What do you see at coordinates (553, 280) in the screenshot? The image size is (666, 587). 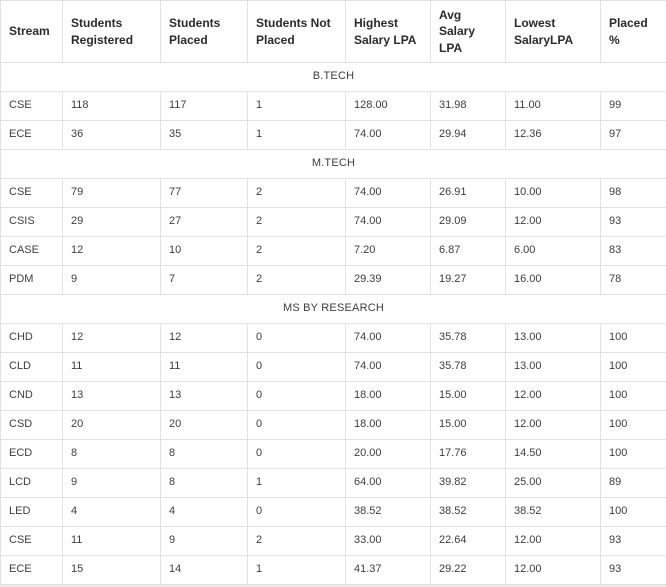 I see `cell-lowest_salary_lpa: 16.00` at bounding box center [553, 280].